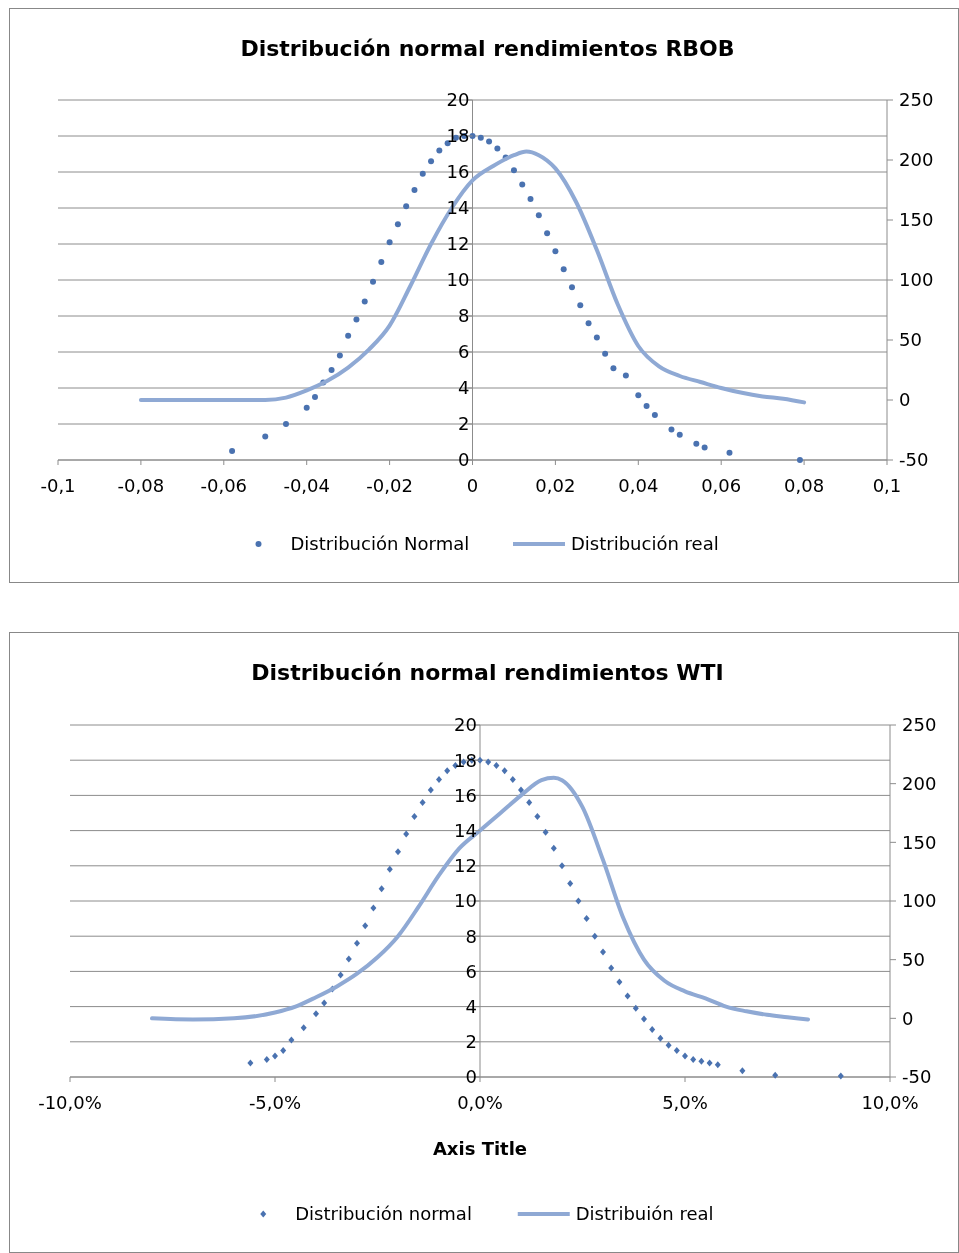 This screenshot has width=959, height=1253. I want to click on x-tick-label: -0,04, so click(306, 485).